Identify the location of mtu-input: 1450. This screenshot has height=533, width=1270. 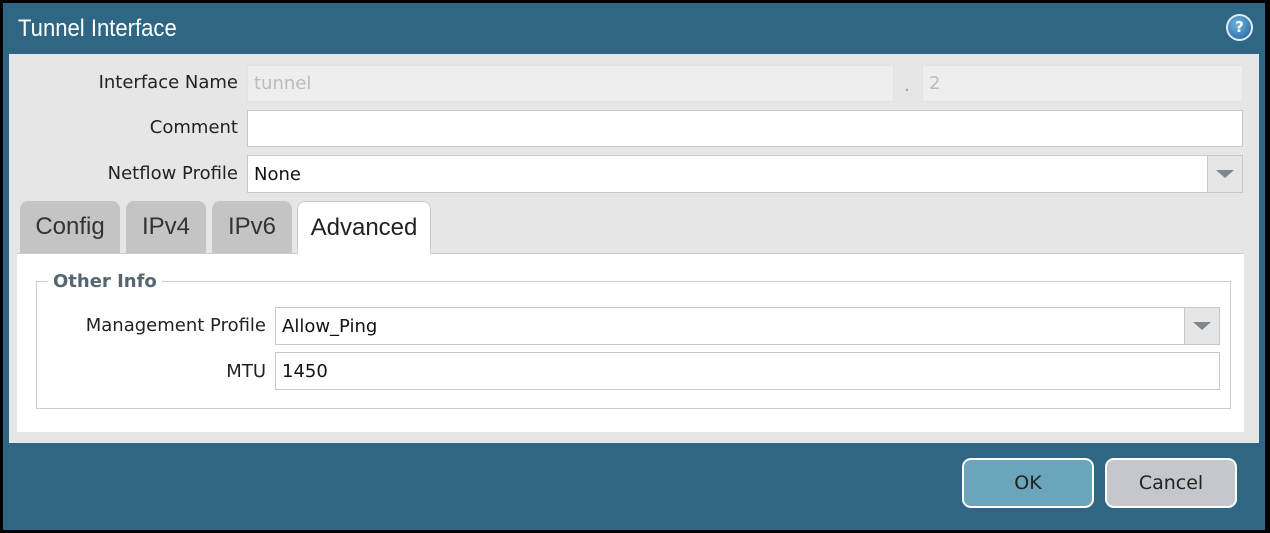
(747, 371).